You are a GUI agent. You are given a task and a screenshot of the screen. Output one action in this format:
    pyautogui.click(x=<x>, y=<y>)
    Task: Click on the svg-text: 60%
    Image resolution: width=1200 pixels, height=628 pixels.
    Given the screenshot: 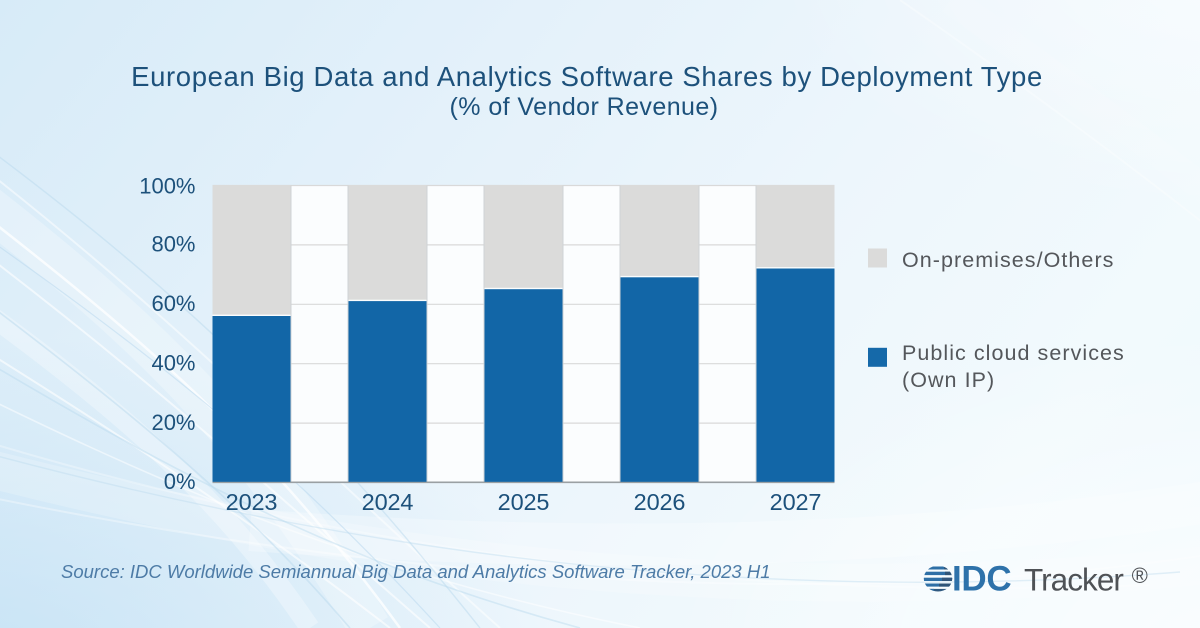 What is the action you would take?
    pyautogui.click(x=173, y=303)
    